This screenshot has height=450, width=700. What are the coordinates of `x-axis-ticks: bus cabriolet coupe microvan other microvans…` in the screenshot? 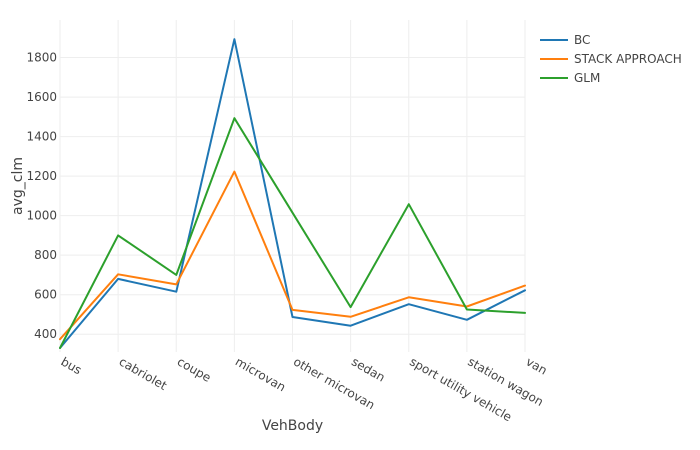 It's located at (304, 389).